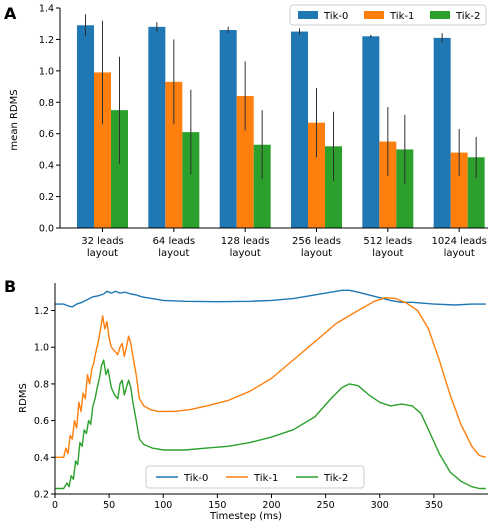 This screenshot has height=522, width=498. Describe the element at coordinates (401, 16) in the screenshot. I see `legend-label-tik-1: Tik-1` at that location.